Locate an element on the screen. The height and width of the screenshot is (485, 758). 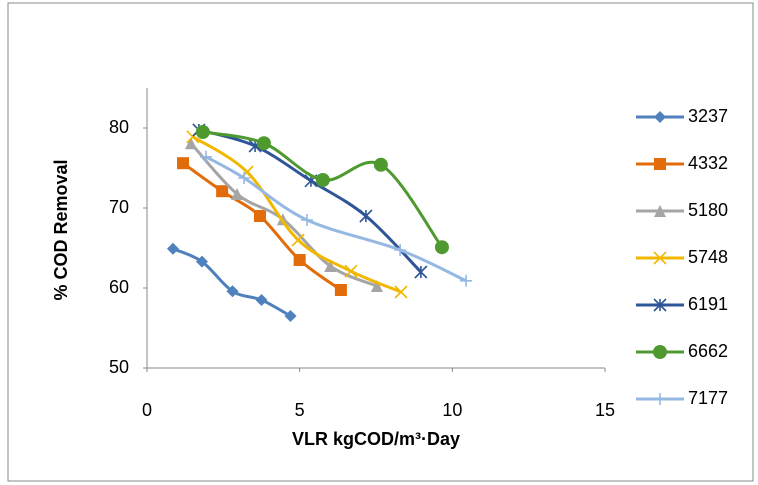
y-axis-title: % COD Removal is located at coordinates (61, 229).